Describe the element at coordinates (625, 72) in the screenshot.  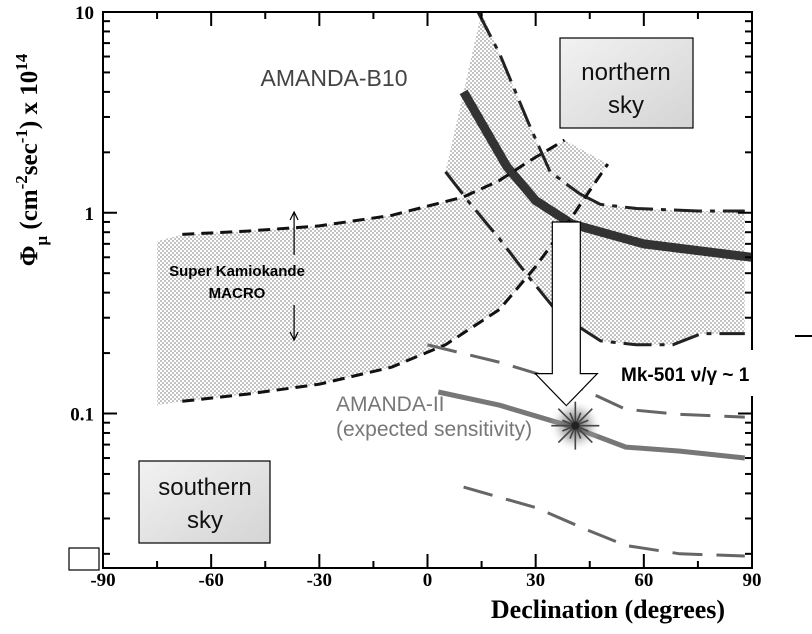
I see `northern-sky-label-1: northern` at that location.